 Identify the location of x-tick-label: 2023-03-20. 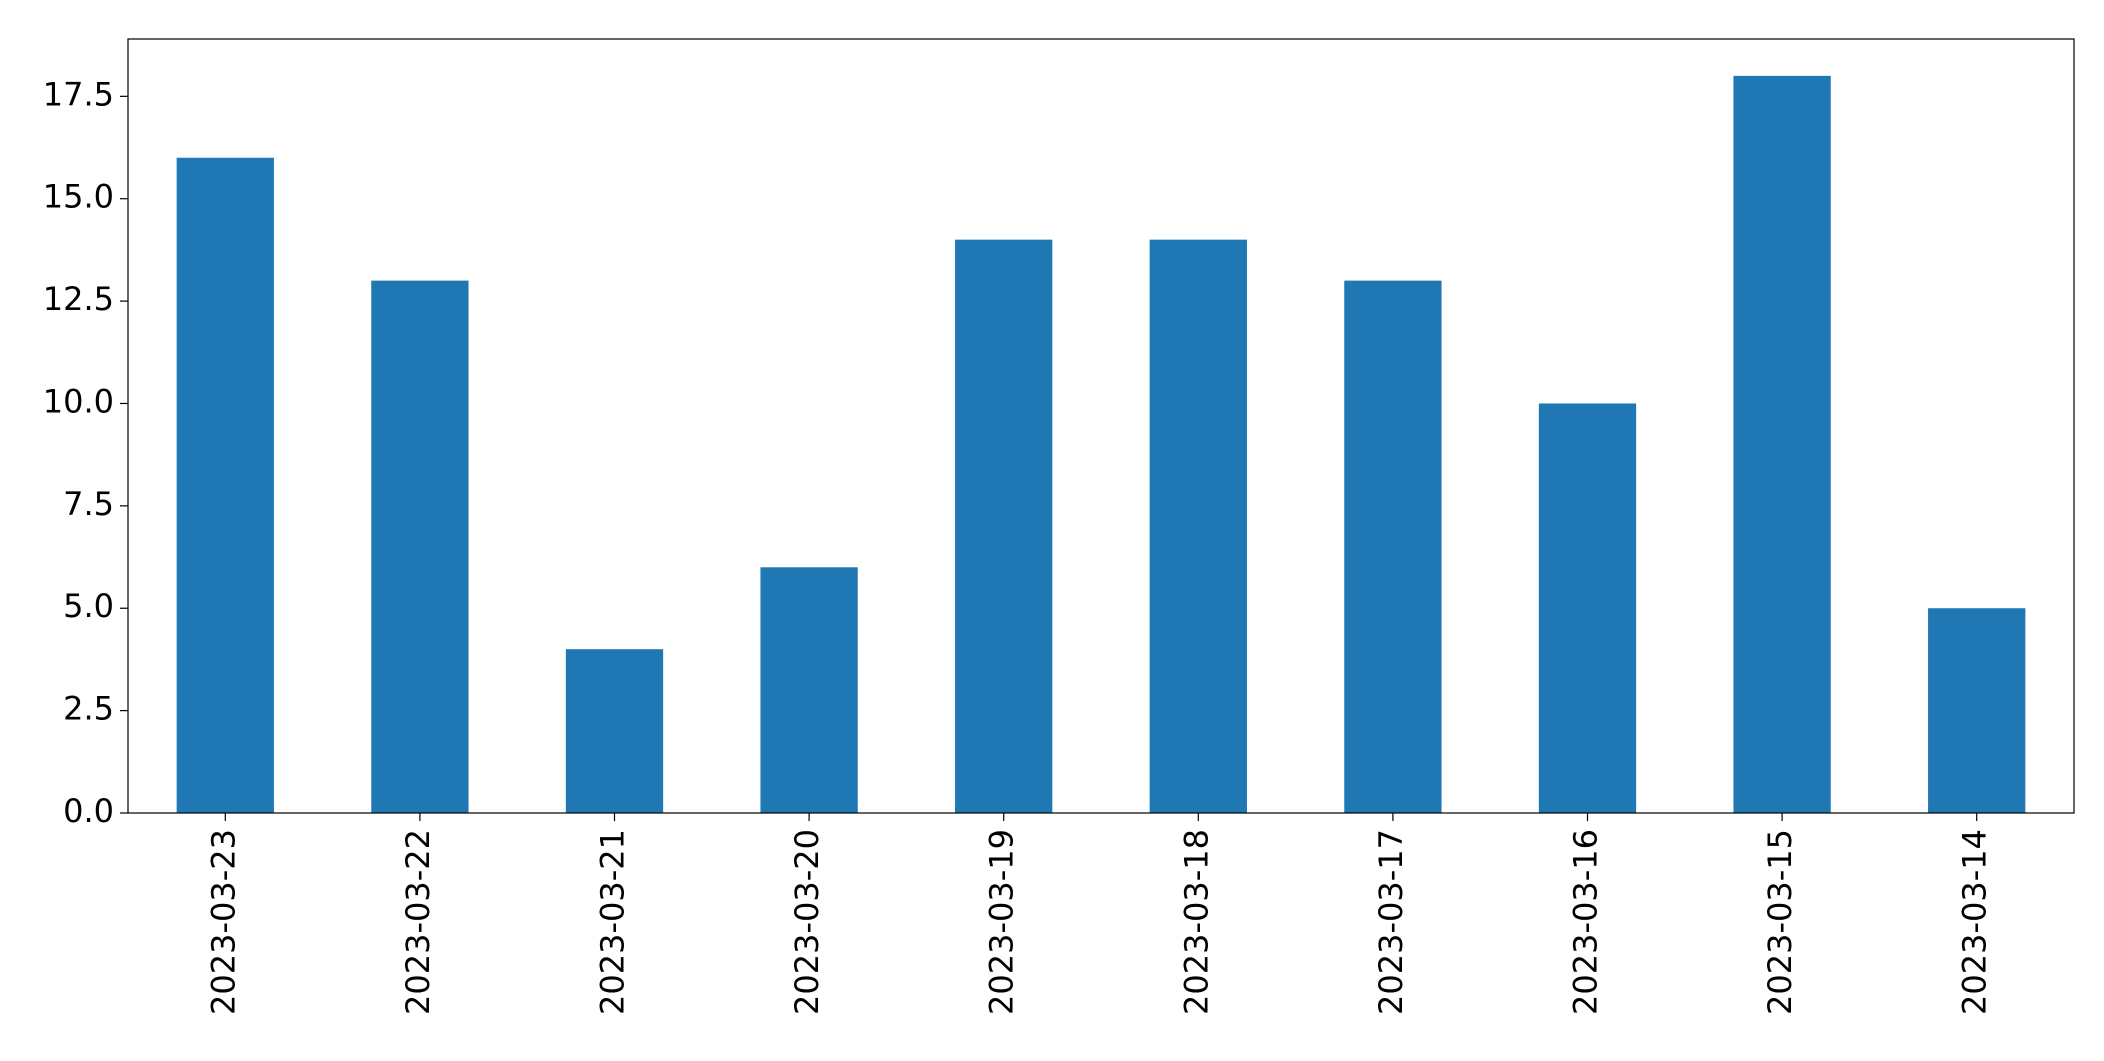
(807, 922).